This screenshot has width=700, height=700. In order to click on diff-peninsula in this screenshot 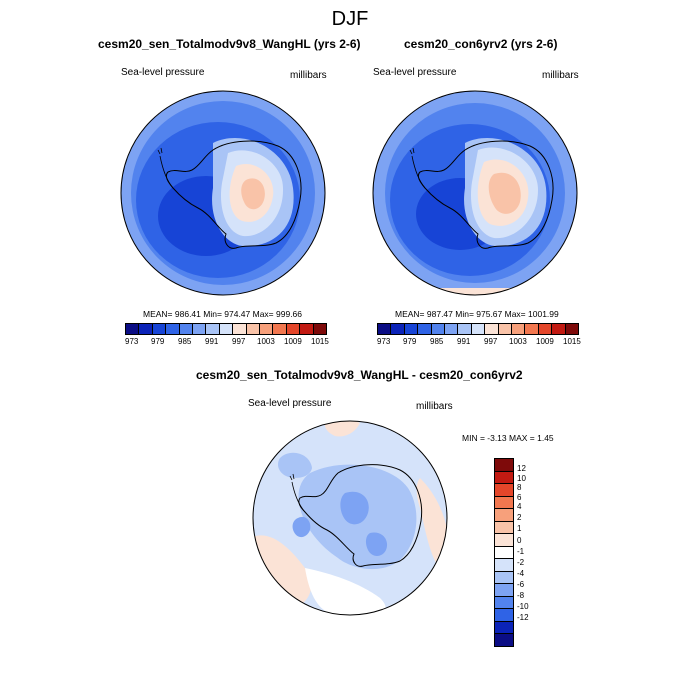, I will do `click(297, 493)`.